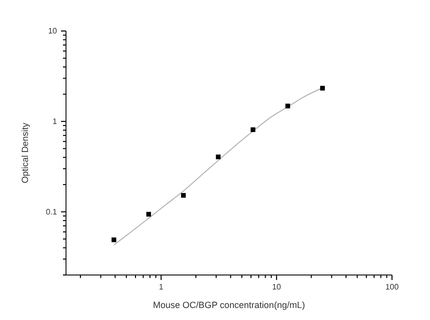 This screenshot has height=320, width=430. Describe the element at coordinates (25, 153) in the screenshot. I see `y-axis-title: Optical Density` at that location.